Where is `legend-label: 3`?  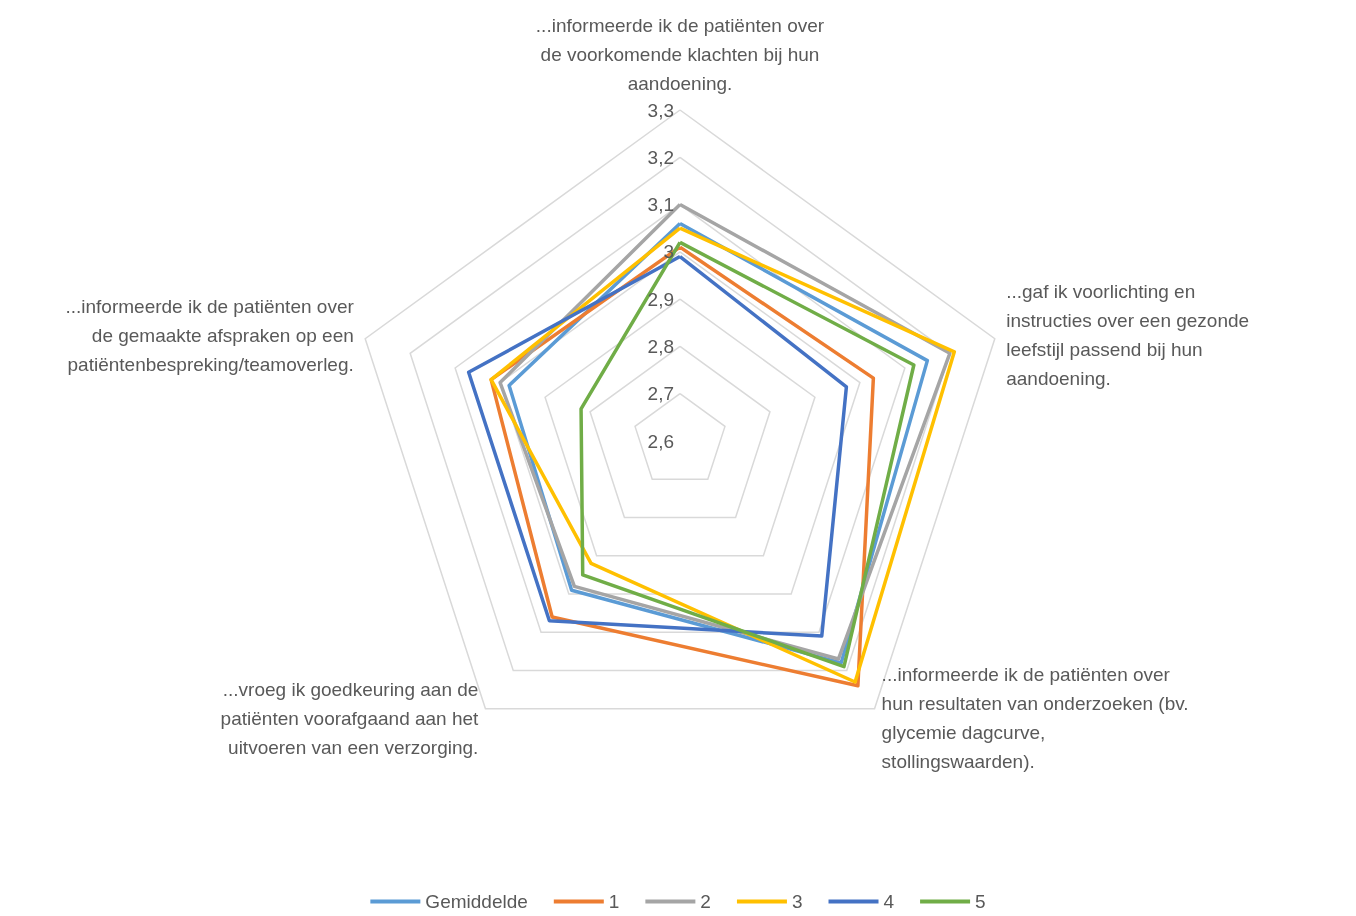
legend-label: 3 is located at coordinates (797, 901).